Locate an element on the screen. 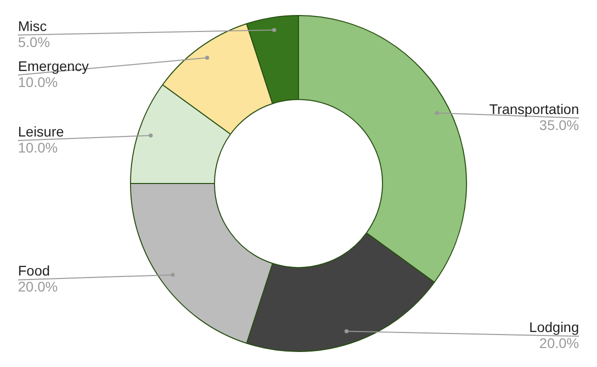 This screenshot has width=597, height=367. slice-label: Food is located at coordinates (34, 270).